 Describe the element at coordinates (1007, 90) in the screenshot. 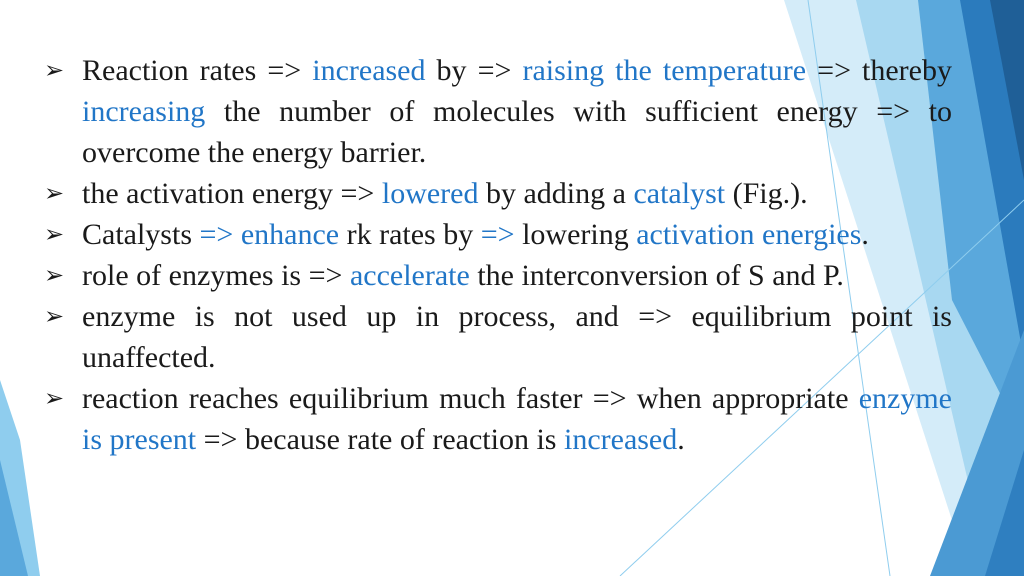

I see `right-darkest-shape` at that location.